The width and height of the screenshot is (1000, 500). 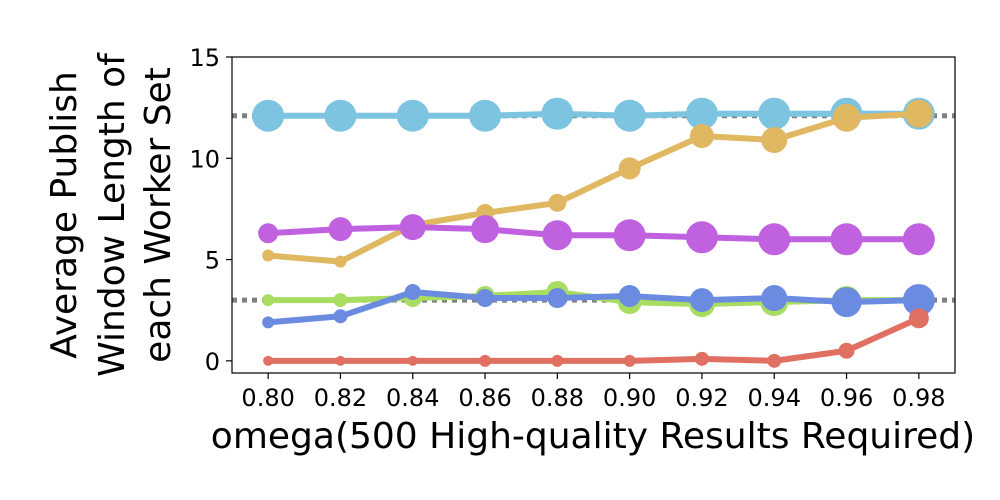 What do you see at coordinates (846, 398) in the screenshot?
I see `x-tick-label: 0.96` at bounding box center [846, 398].